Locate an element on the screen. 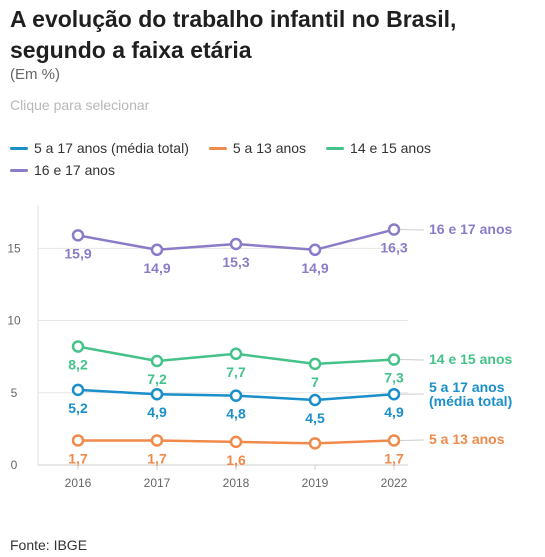 This screenshot has width=545, height=557. legend-item-5-13: 5 a 13 anos is located at coordinates (257, 148).